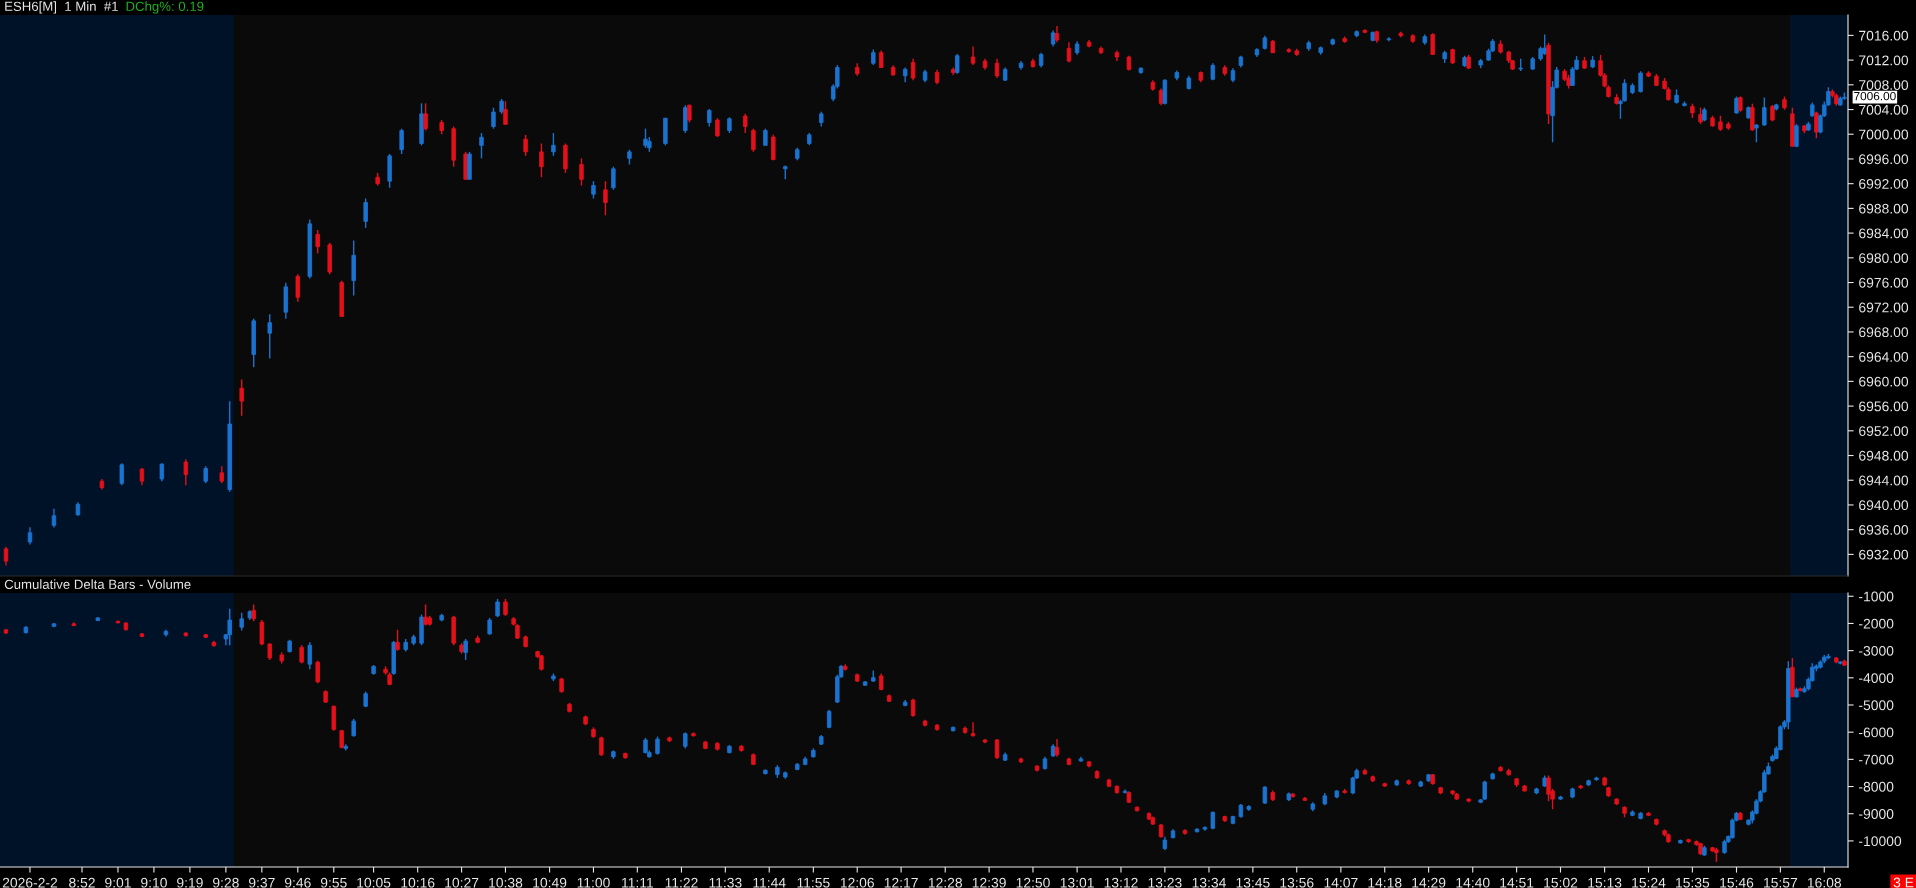 The width and height of the screenshot is (1916, 888). Describe the element at coordinates (1884, 307) in the screenshot. I see `y-tick-label: 6972.00` at that location.